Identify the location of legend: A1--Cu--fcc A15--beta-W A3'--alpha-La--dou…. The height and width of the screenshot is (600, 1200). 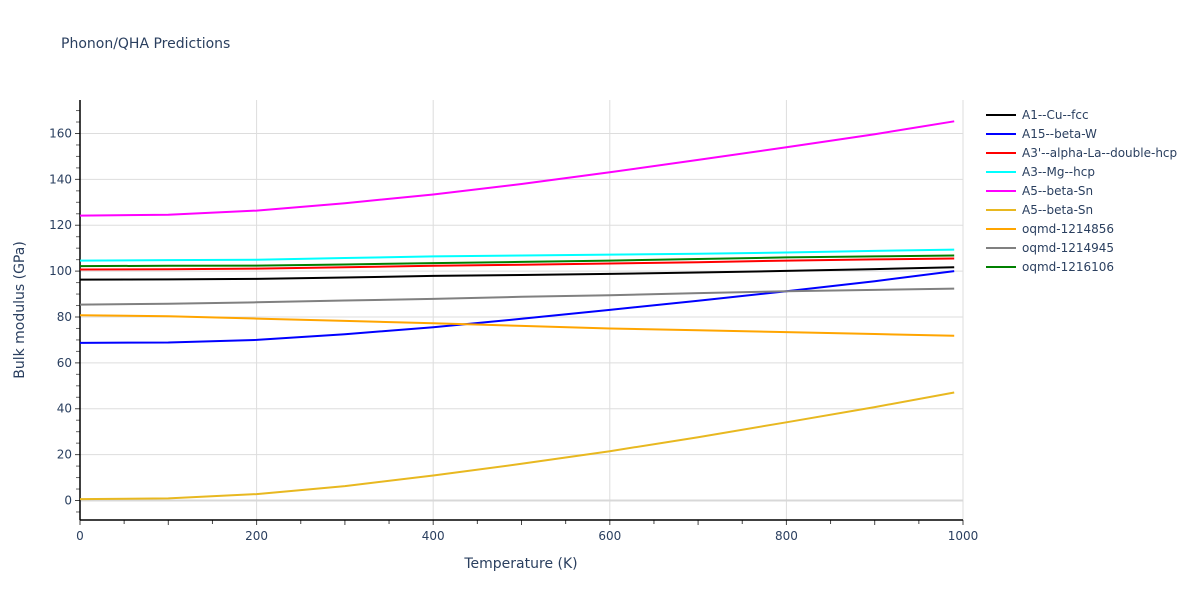
(1081, 190).